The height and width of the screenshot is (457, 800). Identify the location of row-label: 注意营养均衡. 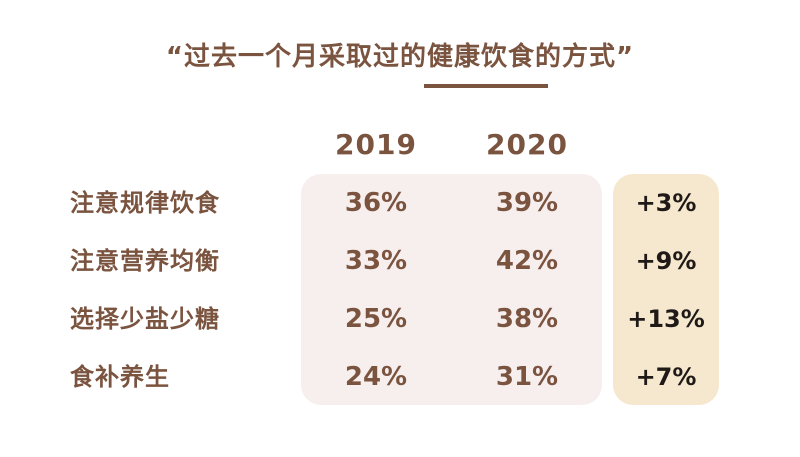
(145, 261).